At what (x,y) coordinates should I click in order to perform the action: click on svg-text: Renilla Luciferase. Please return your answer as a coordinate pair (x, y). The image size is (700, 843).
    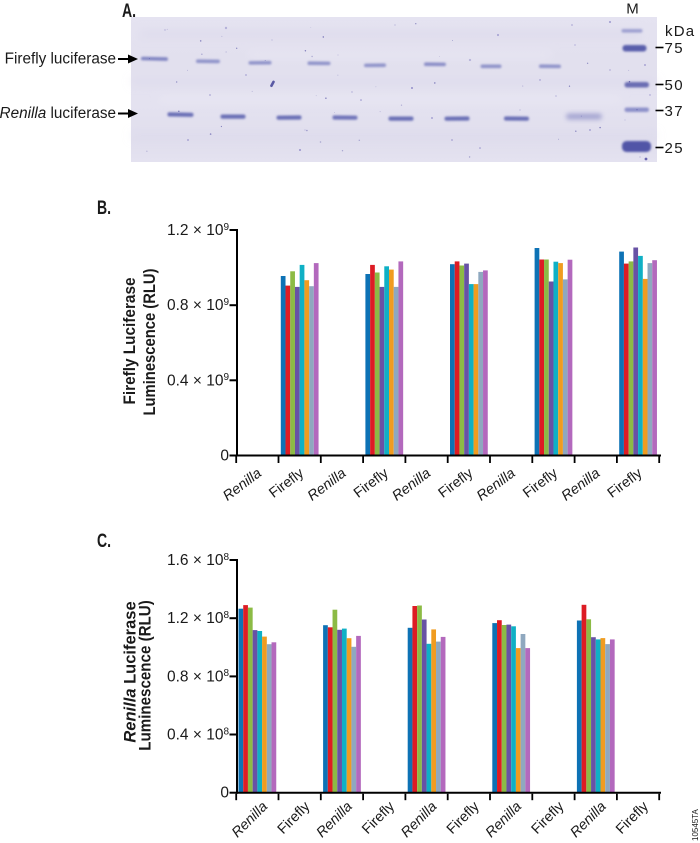
    Looking at the image, I should click on (131, 671).